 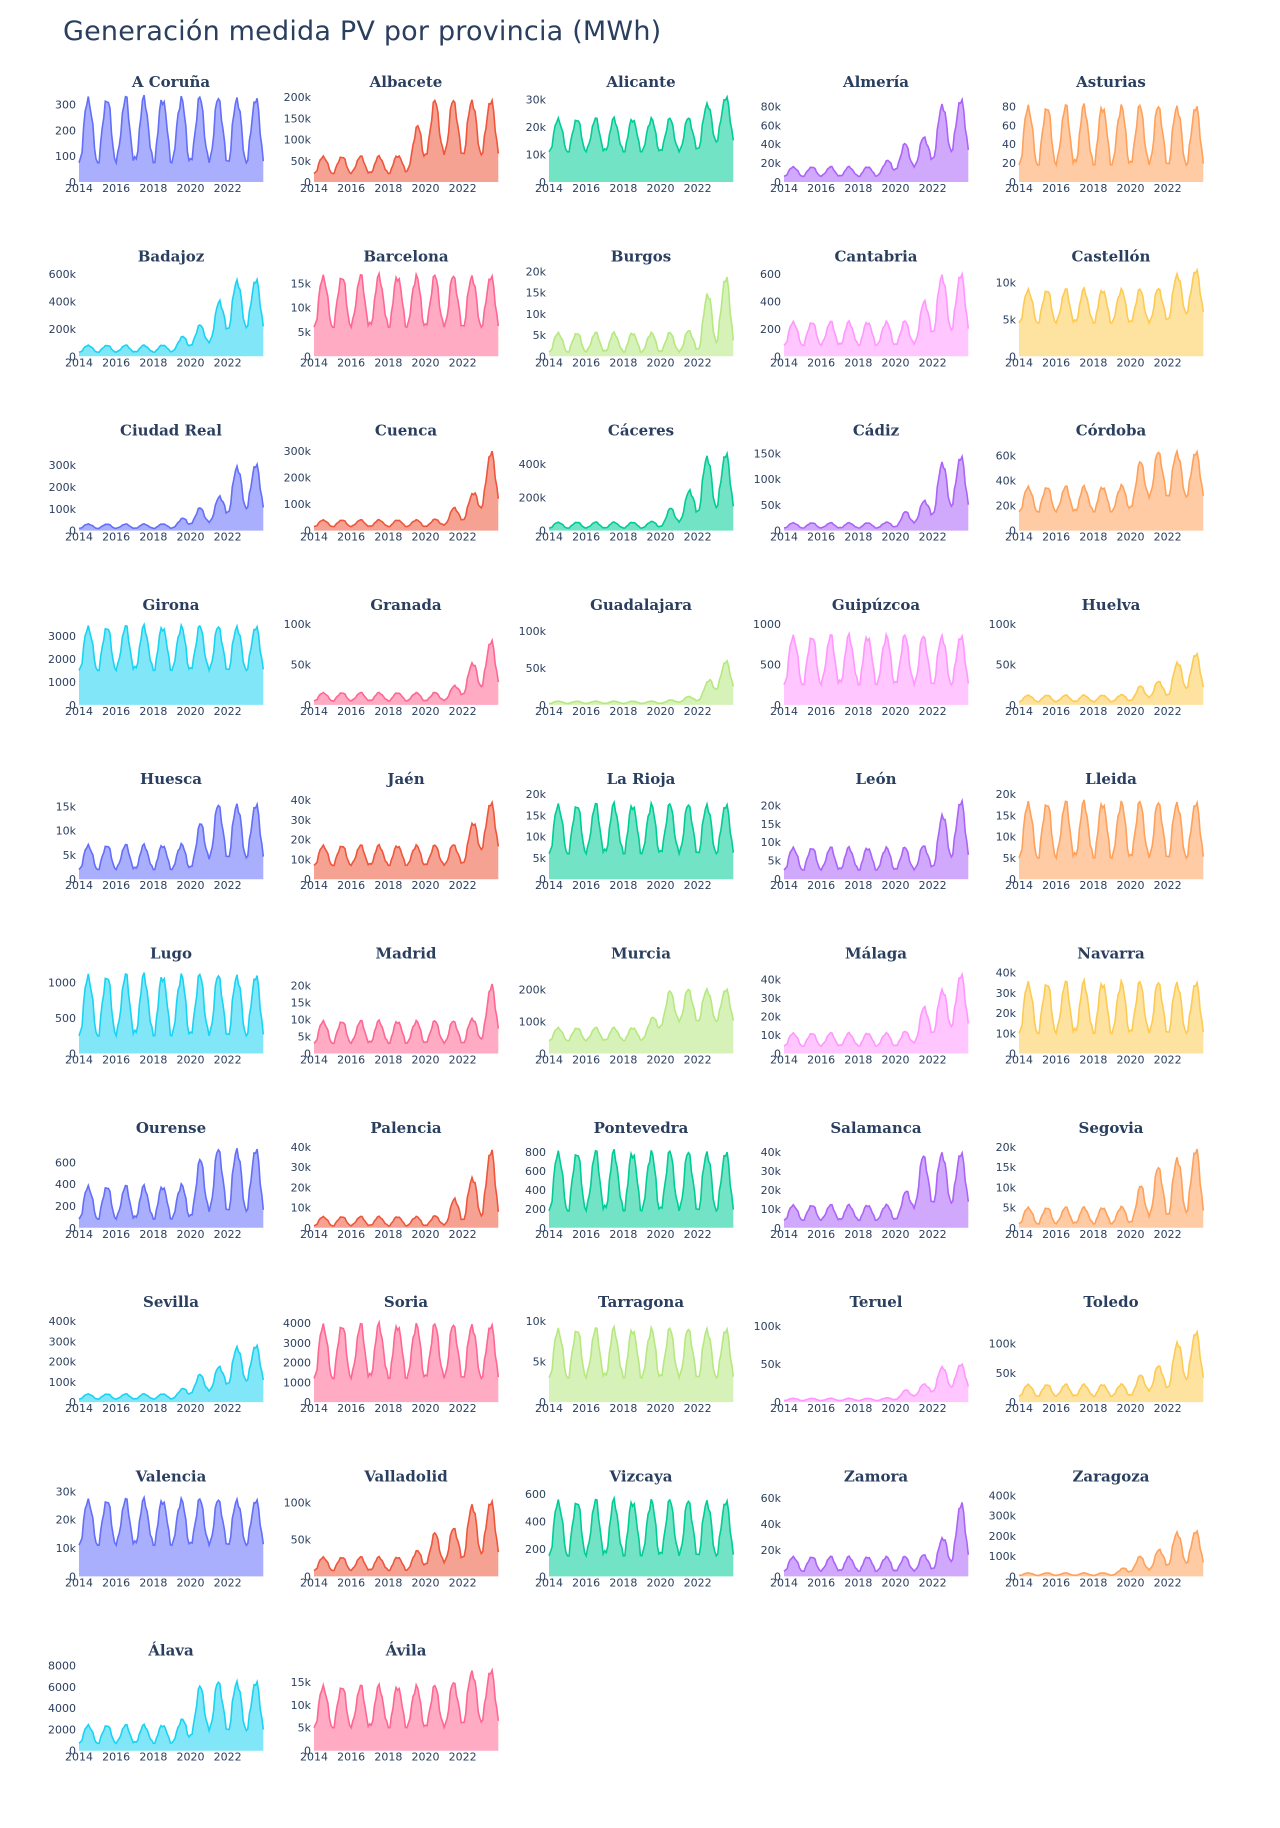 What do you see at coordinates (1111, 954) in the screenshot?
I see `panel-title: Navarra` at bounding box center [1111, 954].